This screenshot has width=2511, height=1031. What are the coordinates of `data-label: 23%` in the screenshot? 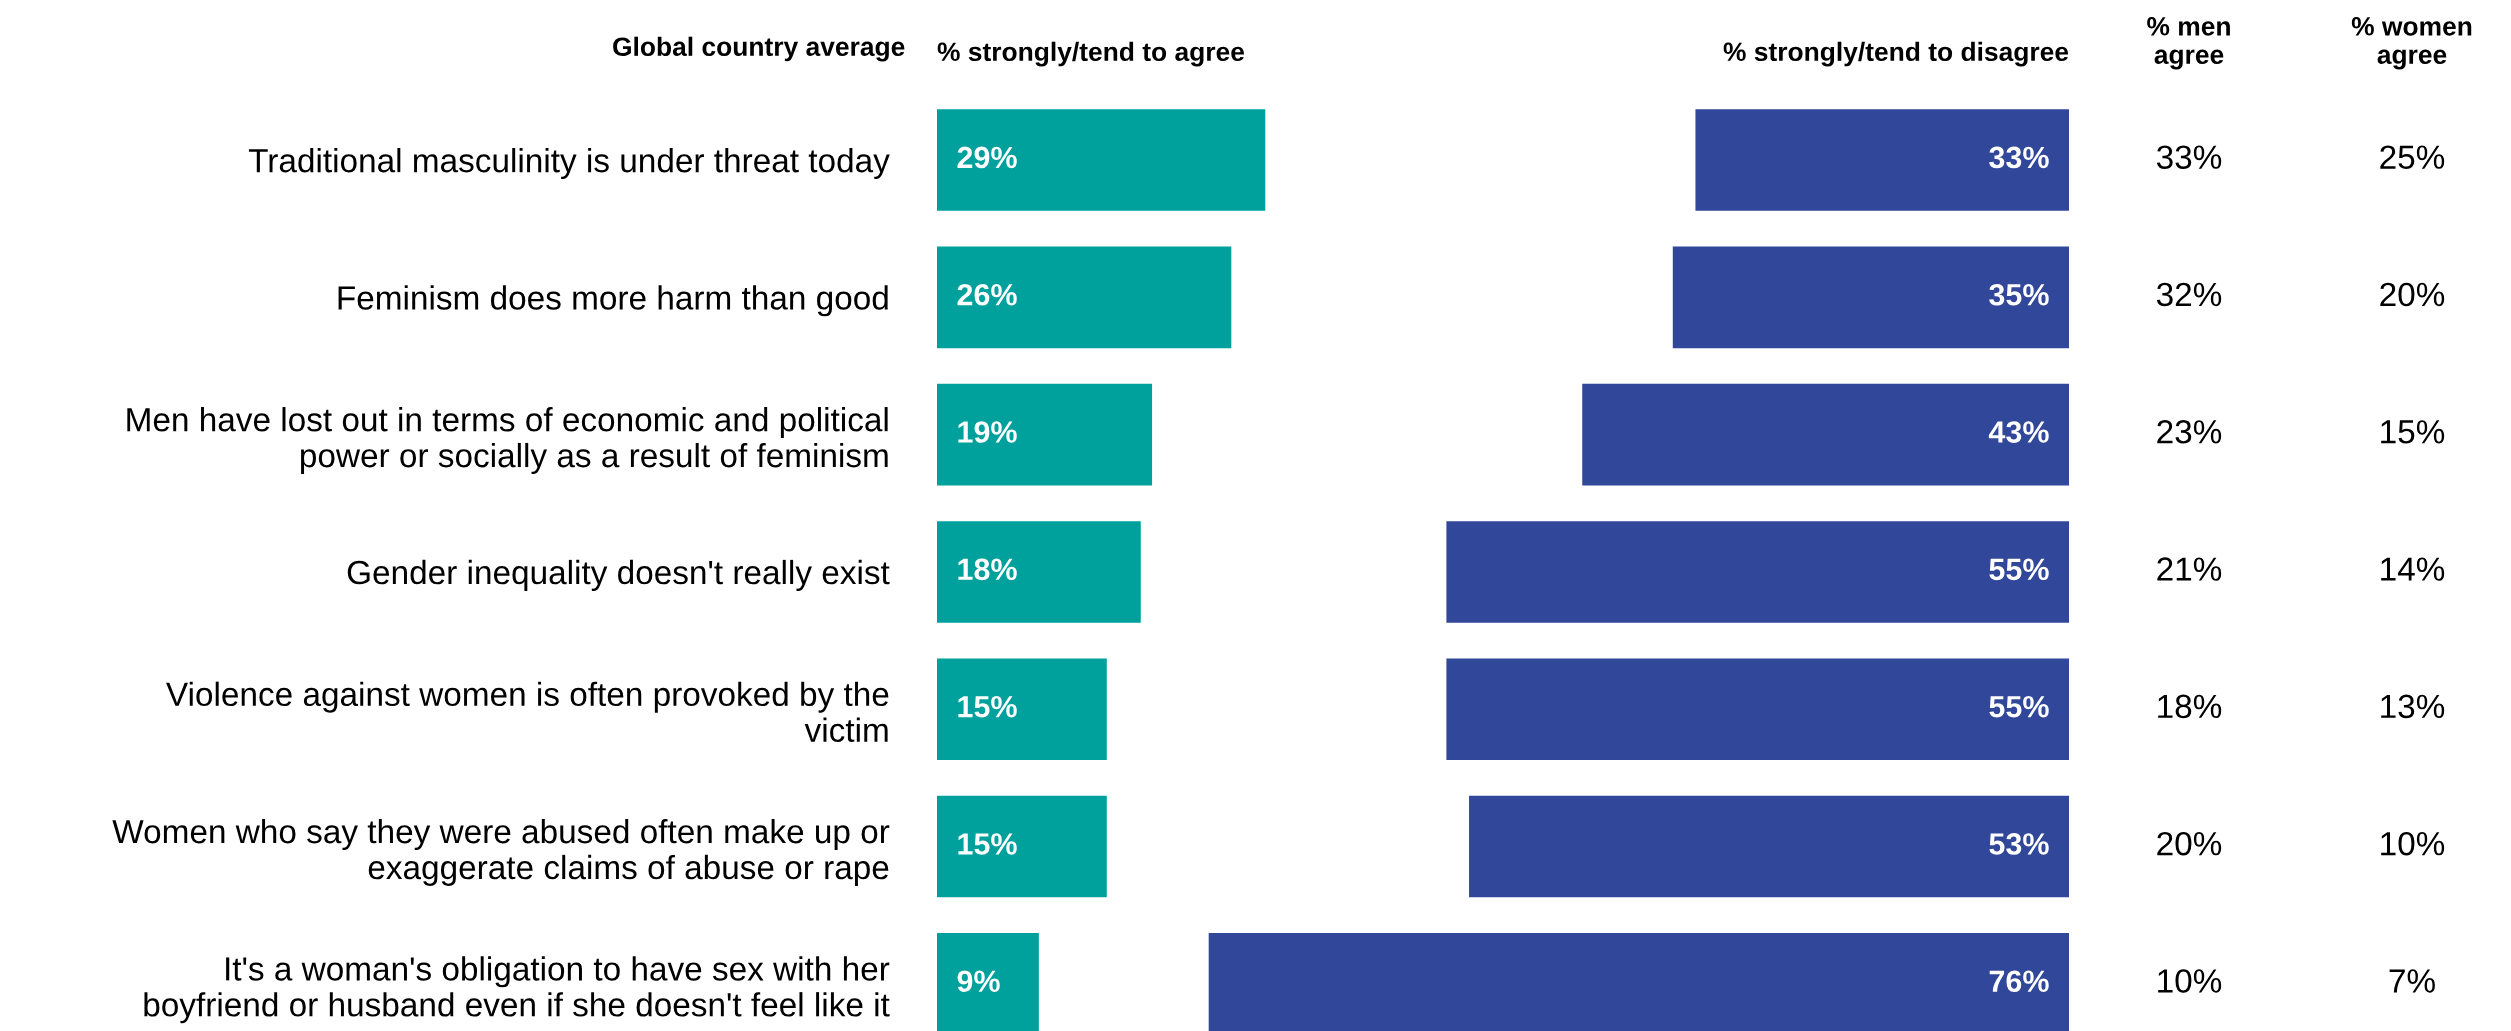 It's located at (2189, 431).